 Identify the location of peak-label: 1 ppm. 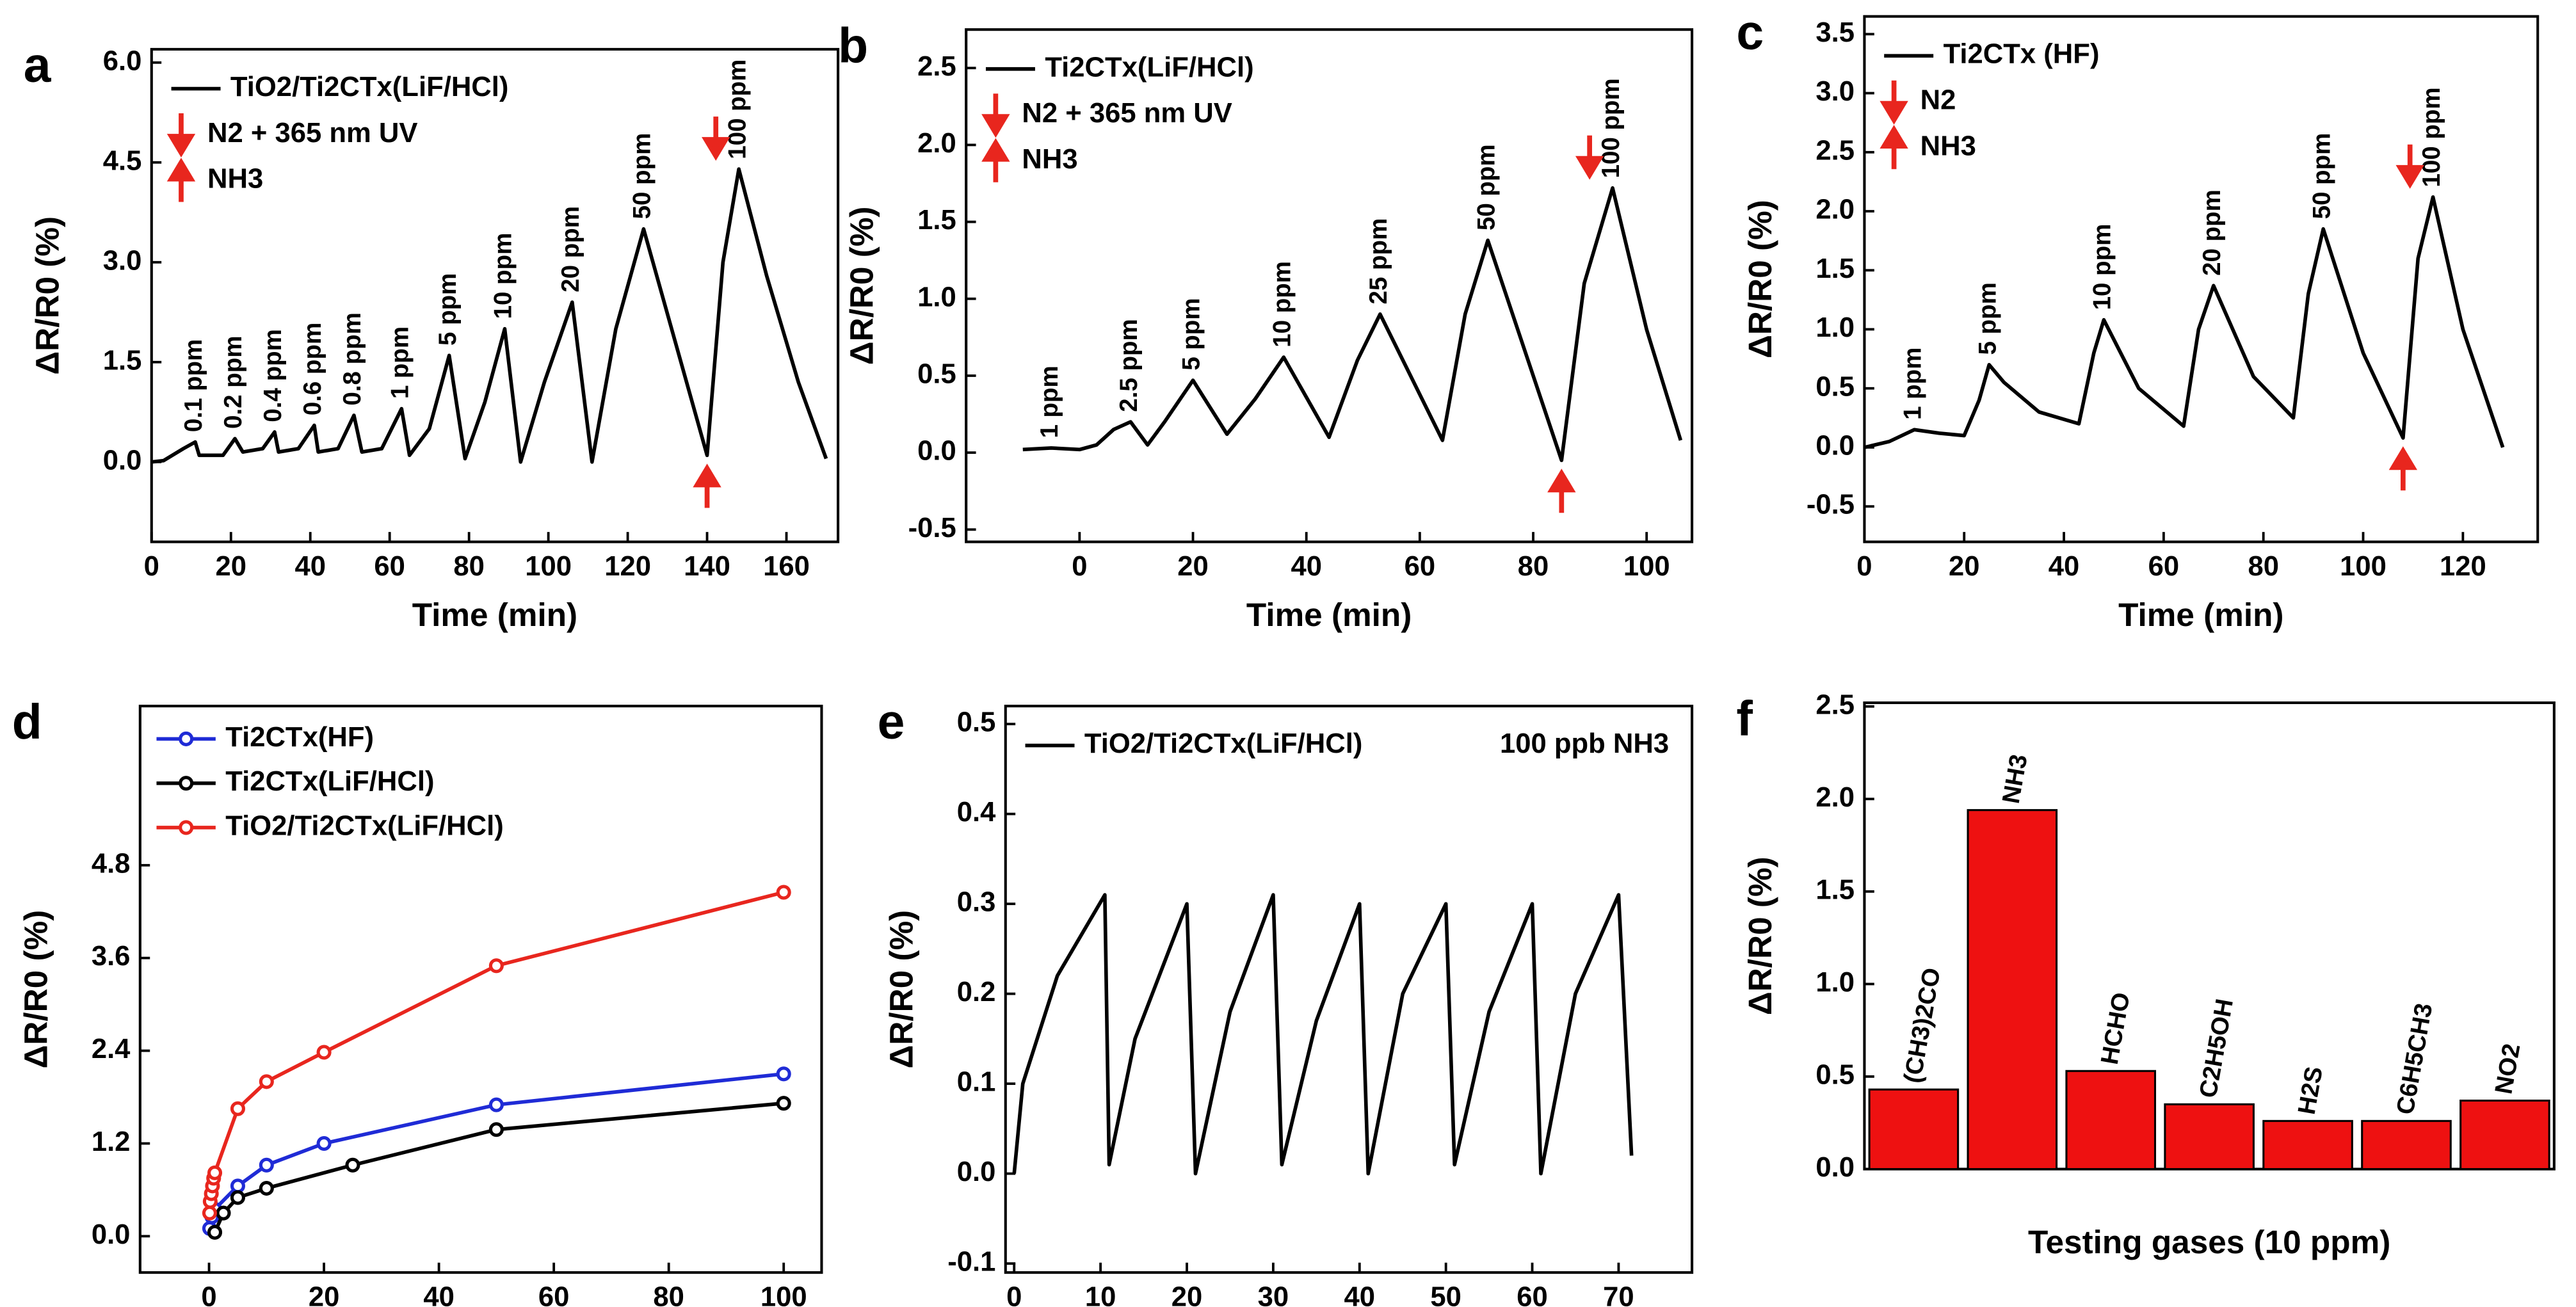
(400, 362).